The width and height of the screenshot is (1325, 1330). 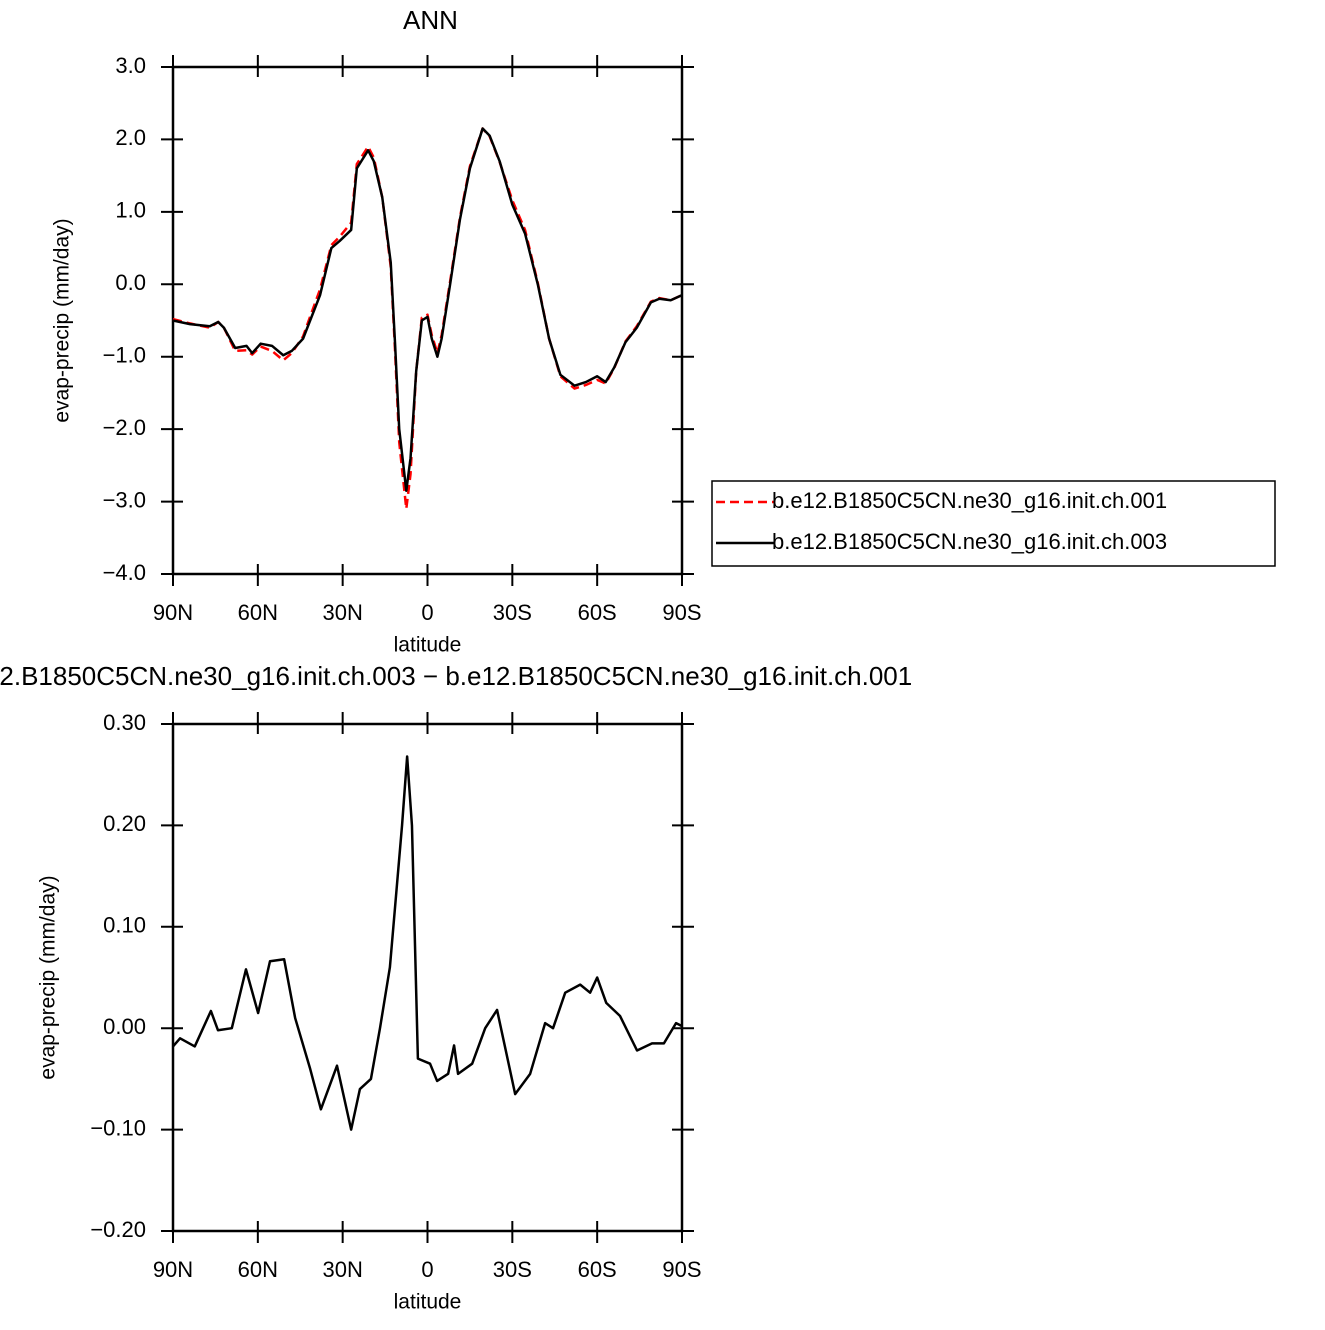 I want to click on y-tick-label: −2.0, so click(x=124, y=427).